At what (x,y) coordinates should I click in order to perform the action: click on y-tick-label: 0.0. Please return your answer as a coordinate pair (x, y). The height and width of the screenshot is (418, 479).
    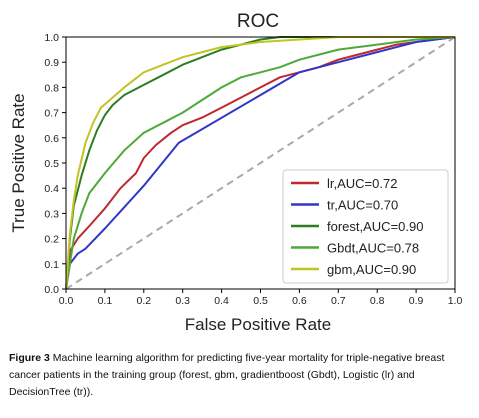
    Looking at the image, I should click on (51, 290).